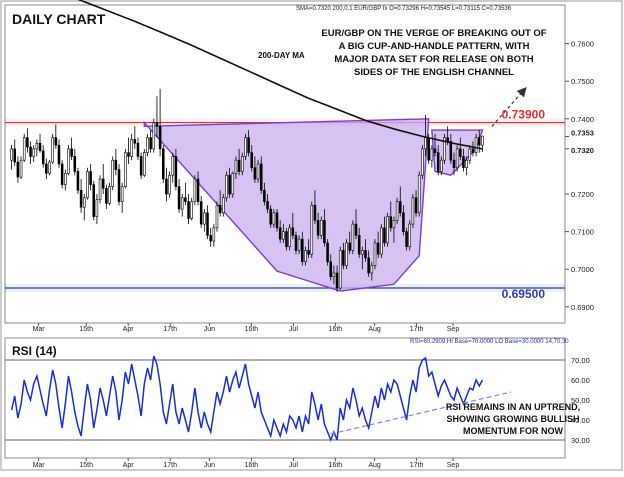  Describe the element at coordinates (513, 419) in the screenshot. I see `rsi-annotation-line: SHOWING GROWING BULLISH` at that location.